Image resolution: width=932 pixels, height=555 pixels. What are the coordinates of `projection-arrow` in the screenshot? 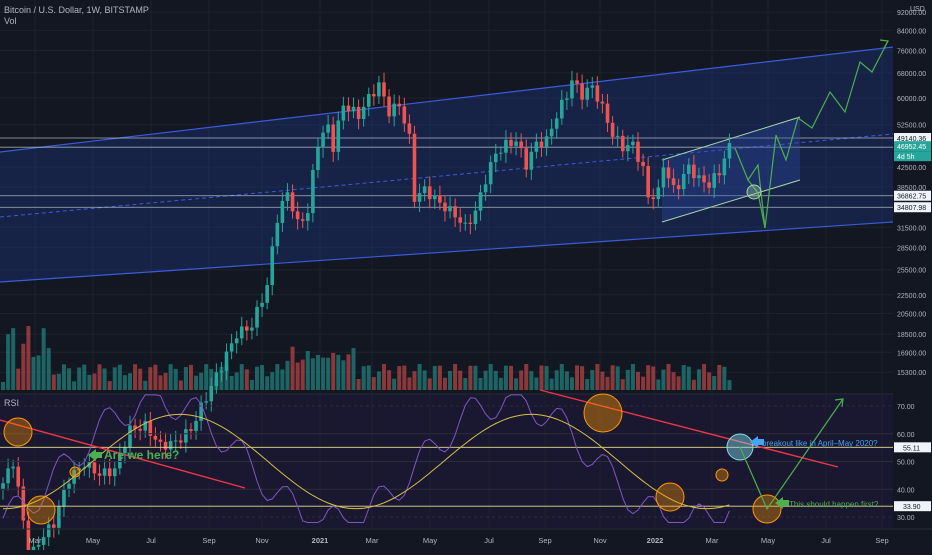 It's located at (884, 44).